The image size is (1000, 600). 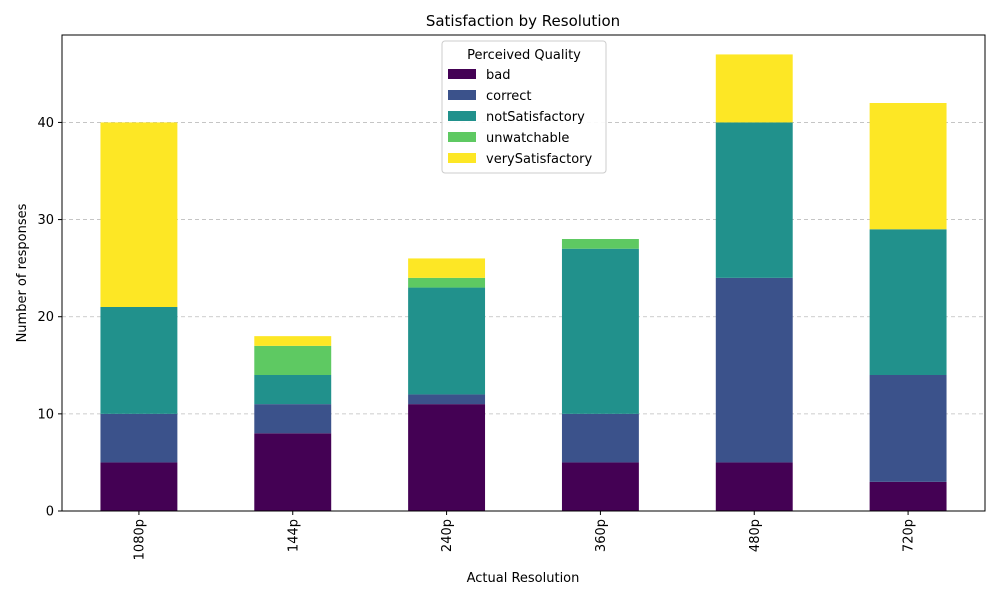 What do you see at coordinates (293, 360) in the screenshot?
I see `bar-unwatchable-144p` at bounding box center [293, 360].